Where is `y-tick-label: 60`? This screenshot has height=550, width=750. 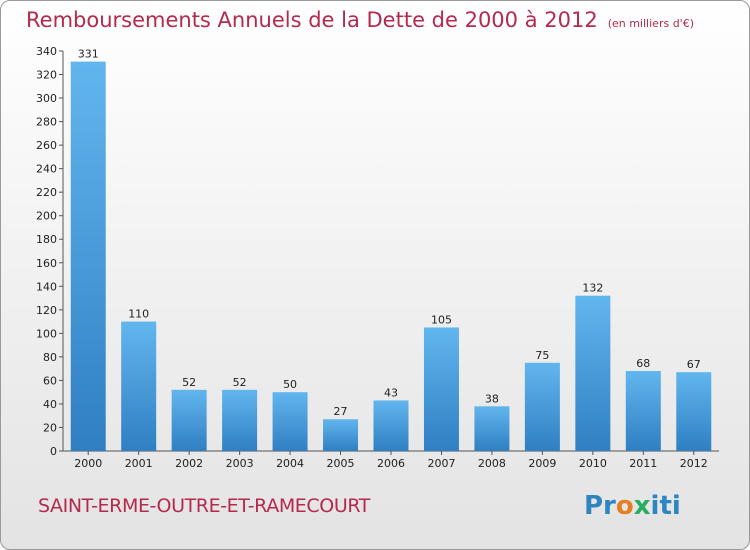
y-tick-label: 60 is located at coordinates (50, 380).